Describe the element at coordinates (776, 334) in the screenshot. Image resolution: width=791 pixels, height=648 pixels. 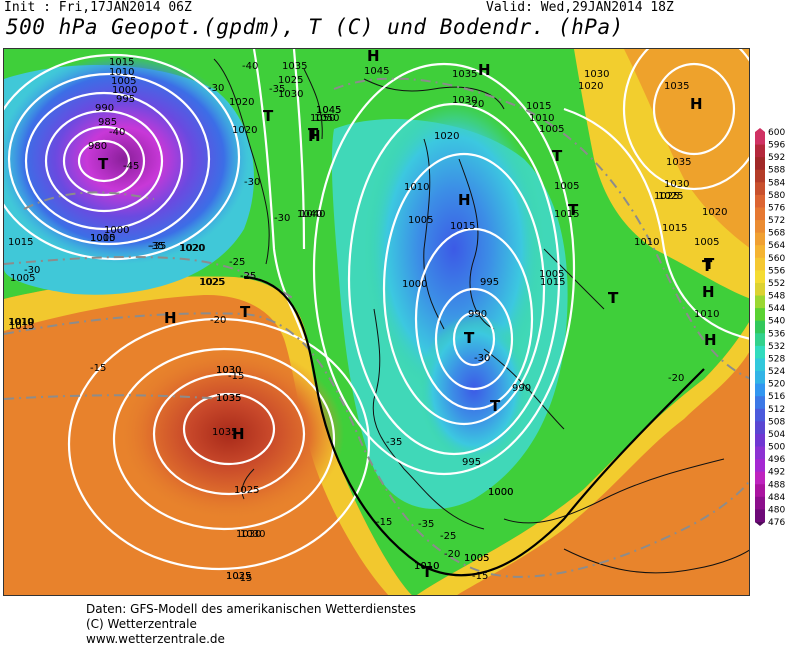
I see `legend-value-label: 536` at that location.